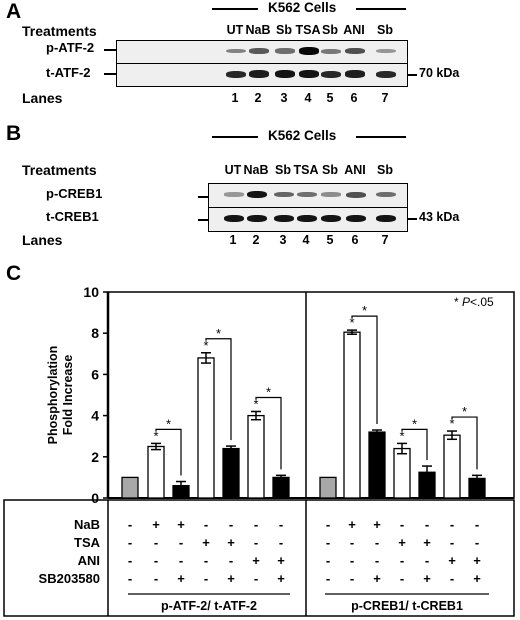 This screenshot has height=620, width=520. What do you see at coordinates (402, 524) in the screenshot?
I see `design-cell-nab-g2-4: -` at bounding box center [402, 524].